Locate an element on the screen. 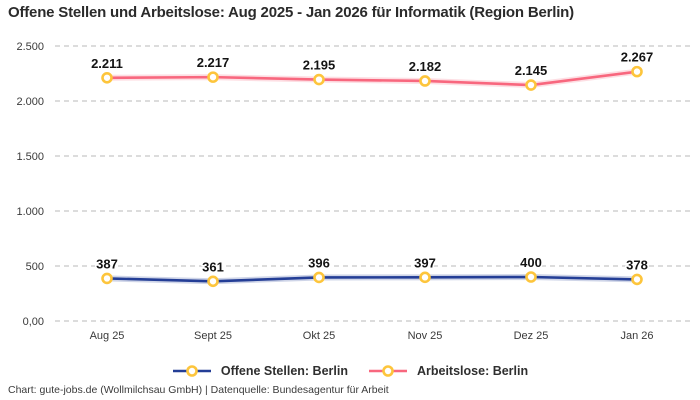  svg-text: 387 is located at coordinates (107, 263).